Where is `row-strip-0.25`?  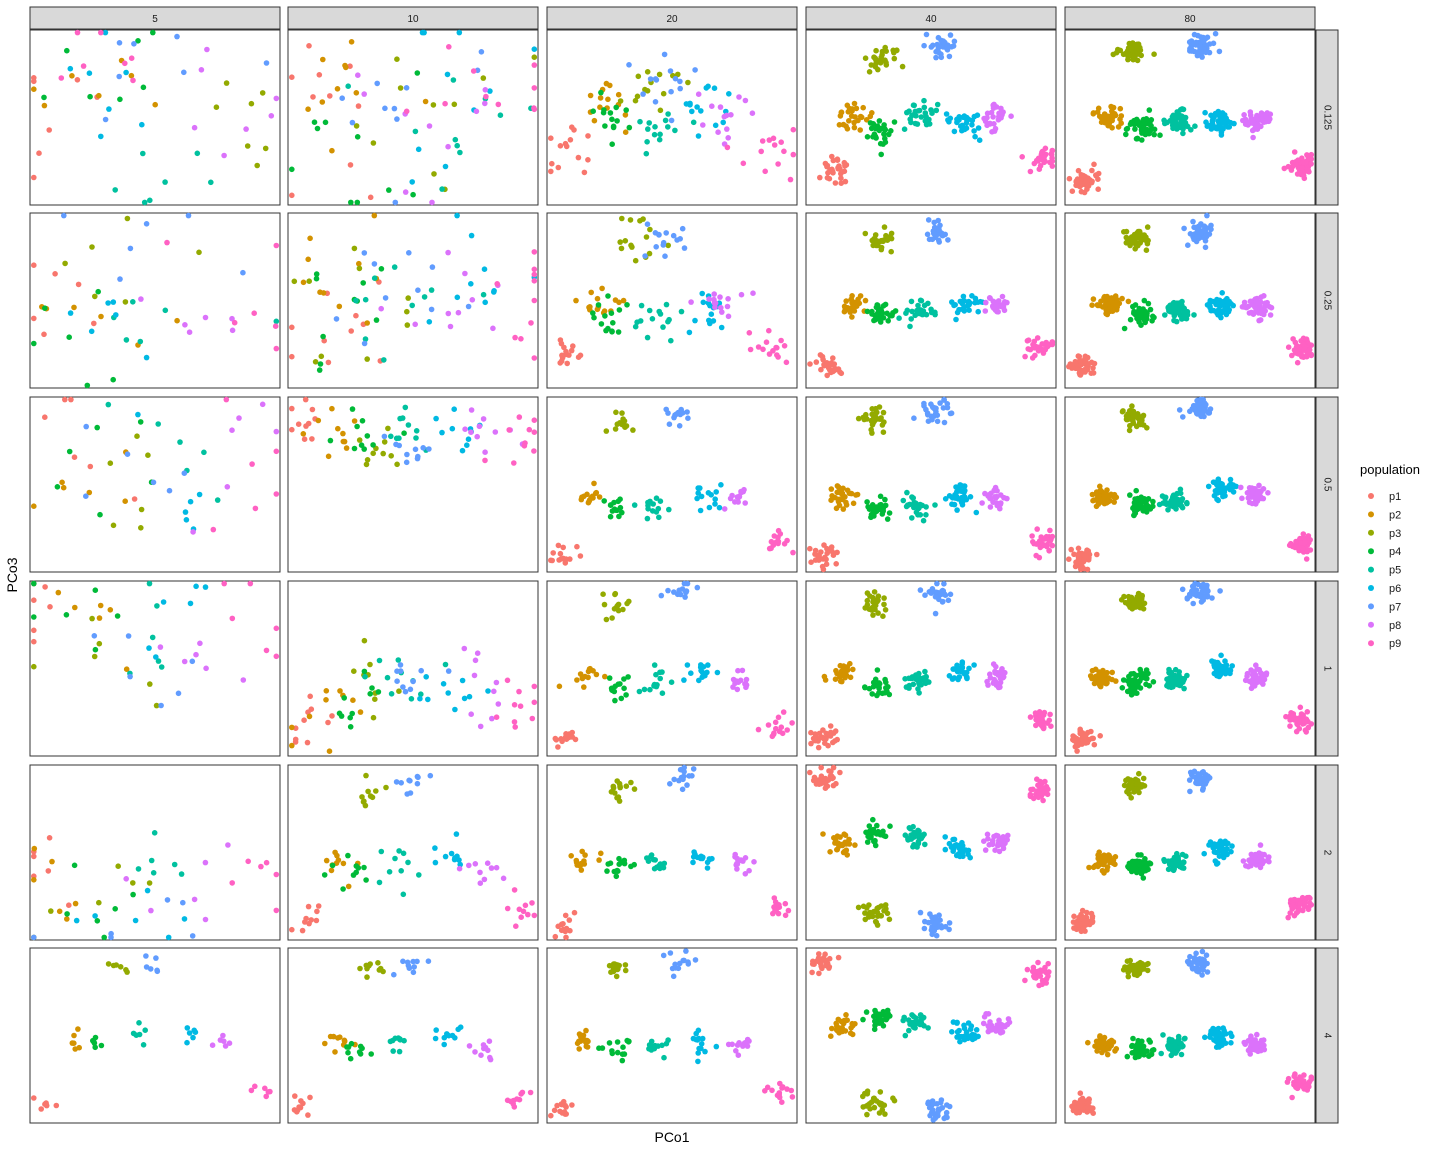
row-strip-0.25 is located at coordinates (1327, 300).